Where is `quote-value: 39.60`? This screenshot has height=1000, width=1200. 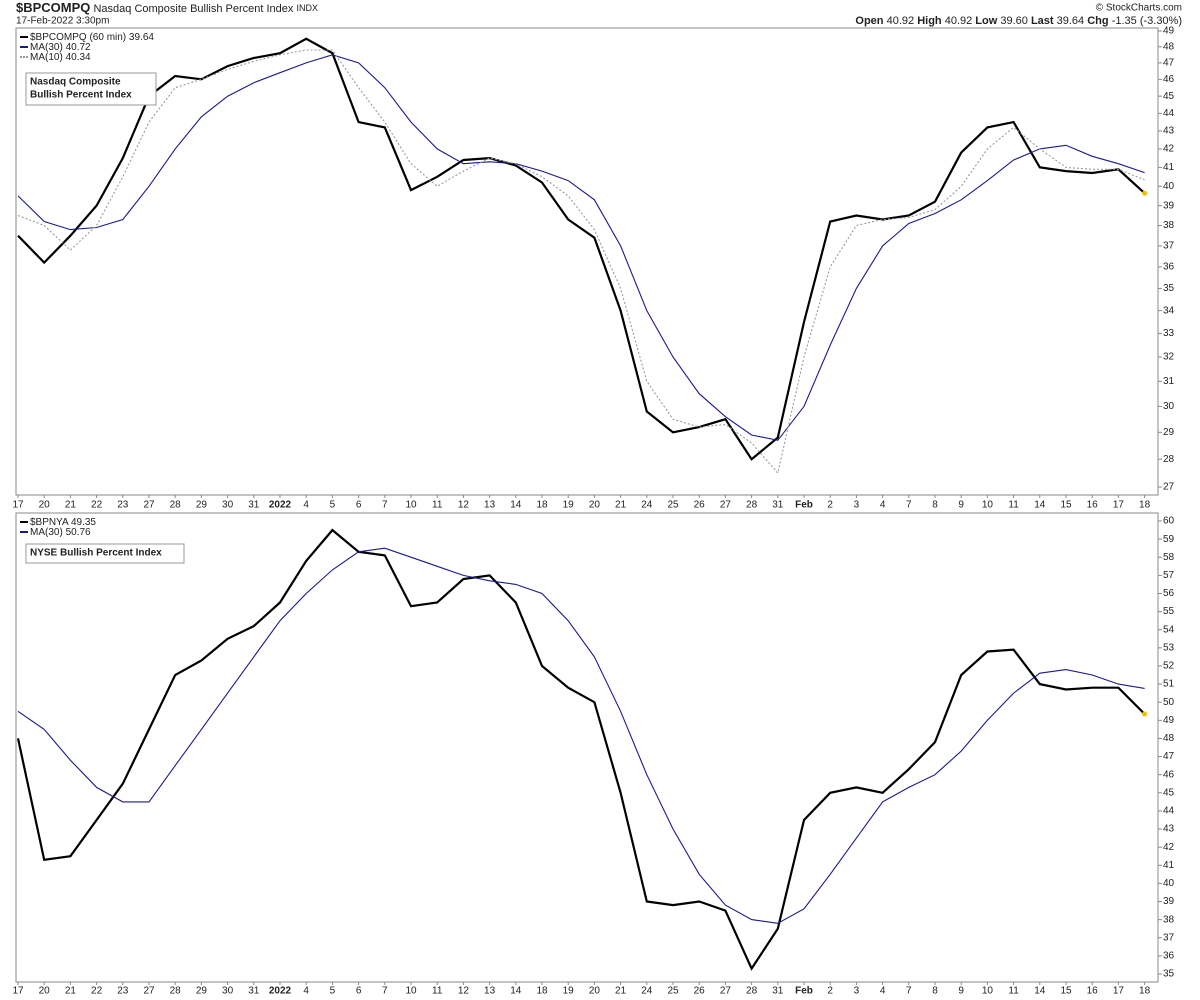 quote-value: 39.60 is located at coordinates (1014, 21).